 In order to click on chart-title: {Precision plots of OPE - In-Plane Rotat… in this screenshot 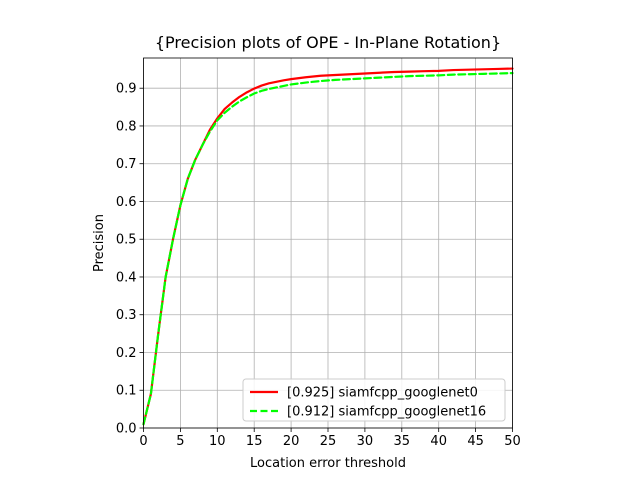, I will do `click(328, 42)`.